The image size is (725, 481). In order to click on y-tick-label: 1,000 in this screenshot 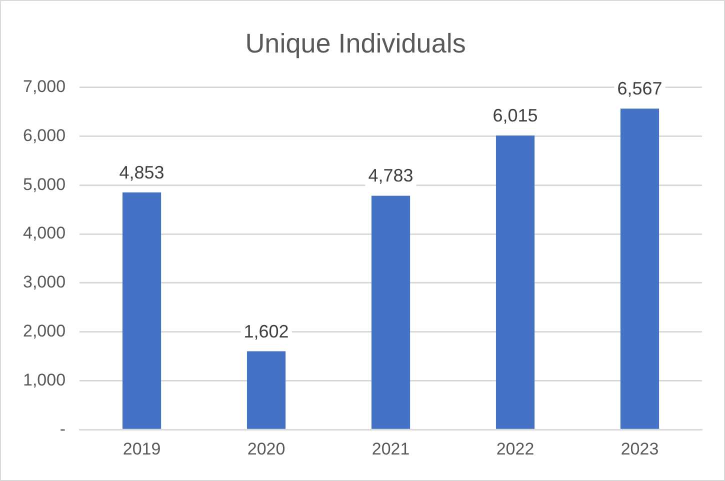, I will do `click(44, 380)`.